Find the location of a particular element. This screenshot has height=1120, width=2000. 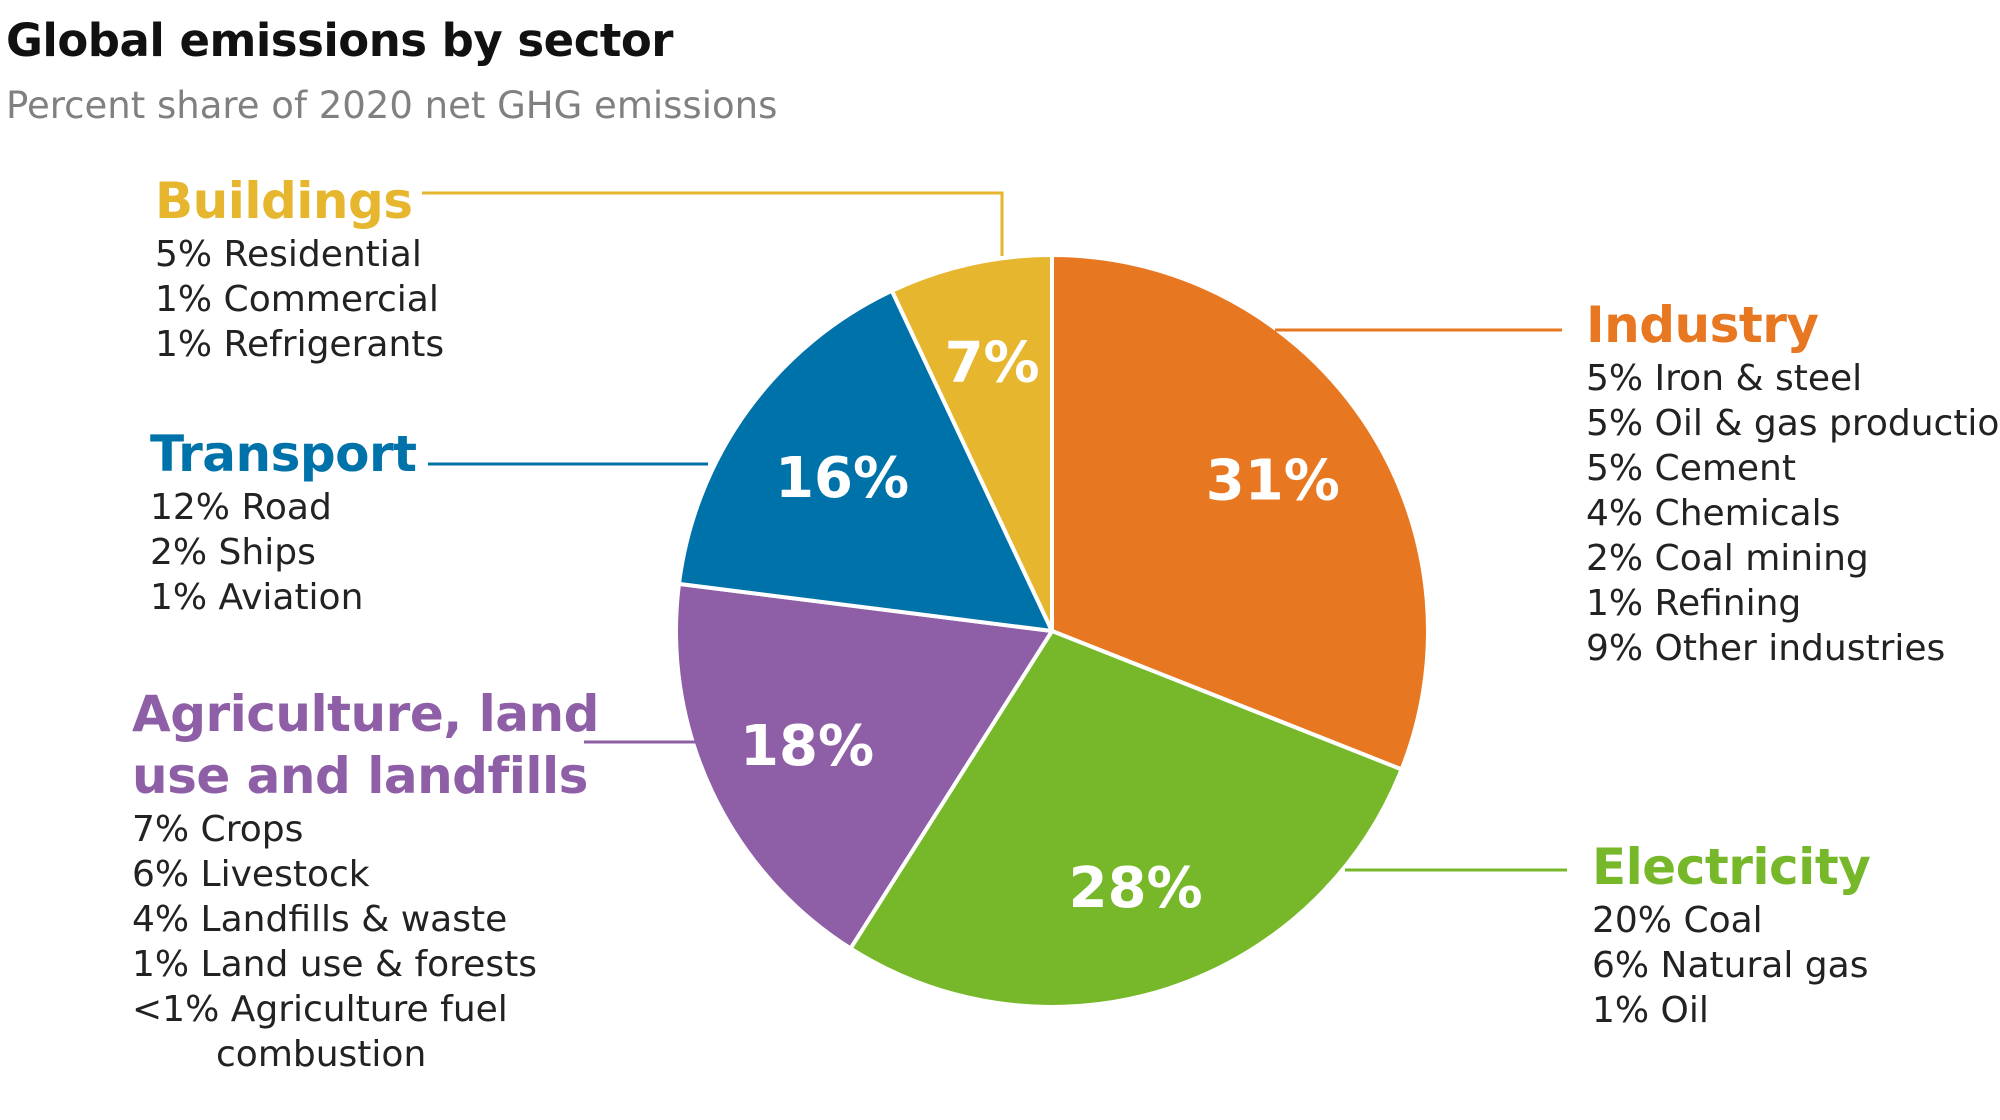

pie-slice-buildings is located at coordinates (971, 443).